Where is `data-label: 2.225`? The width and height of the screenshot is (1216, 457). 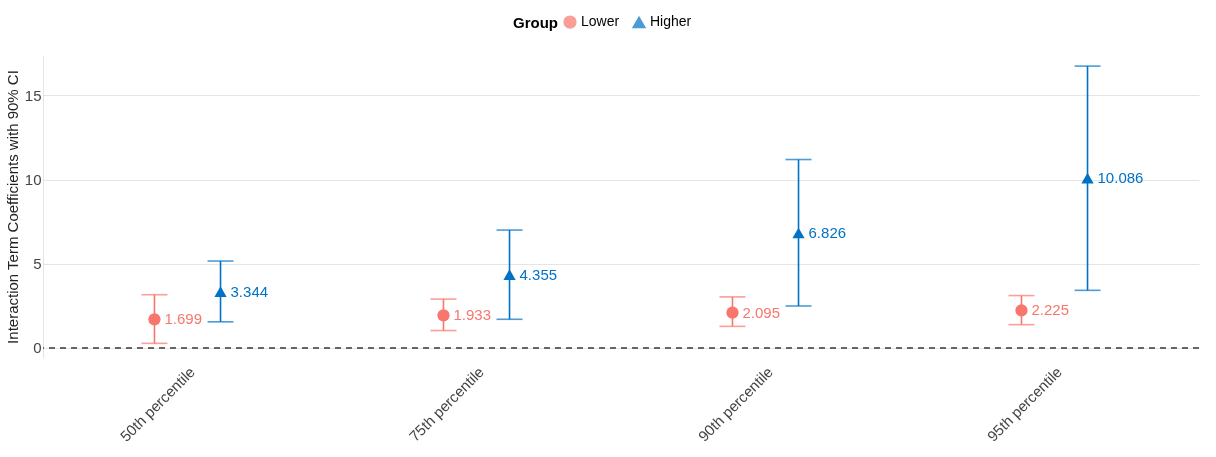
data-label: 2.225 is located at coordinates (1050, 310).